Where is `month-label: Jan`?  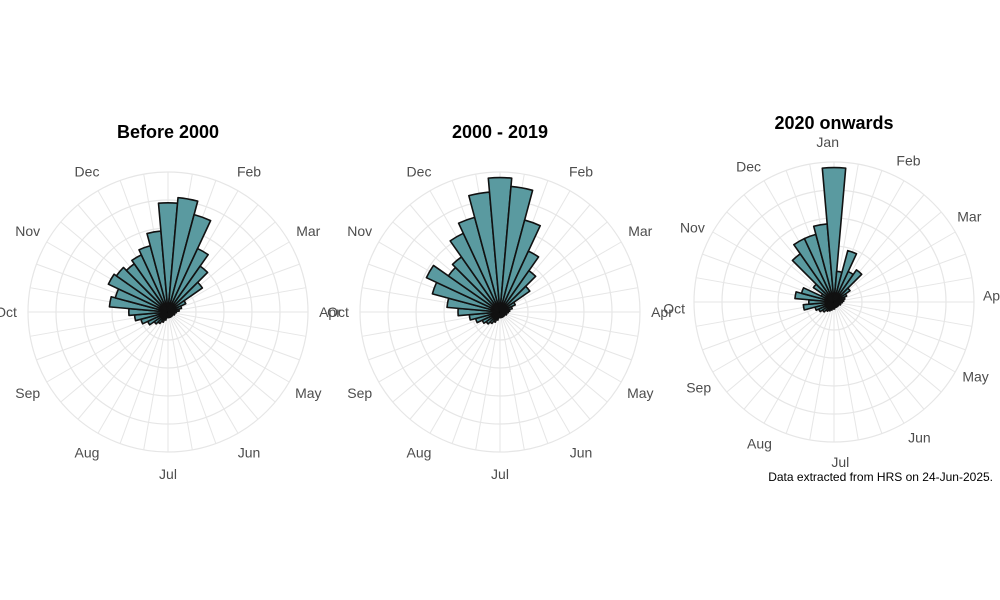
month-label: Jan is located at coordinates (827, 142).